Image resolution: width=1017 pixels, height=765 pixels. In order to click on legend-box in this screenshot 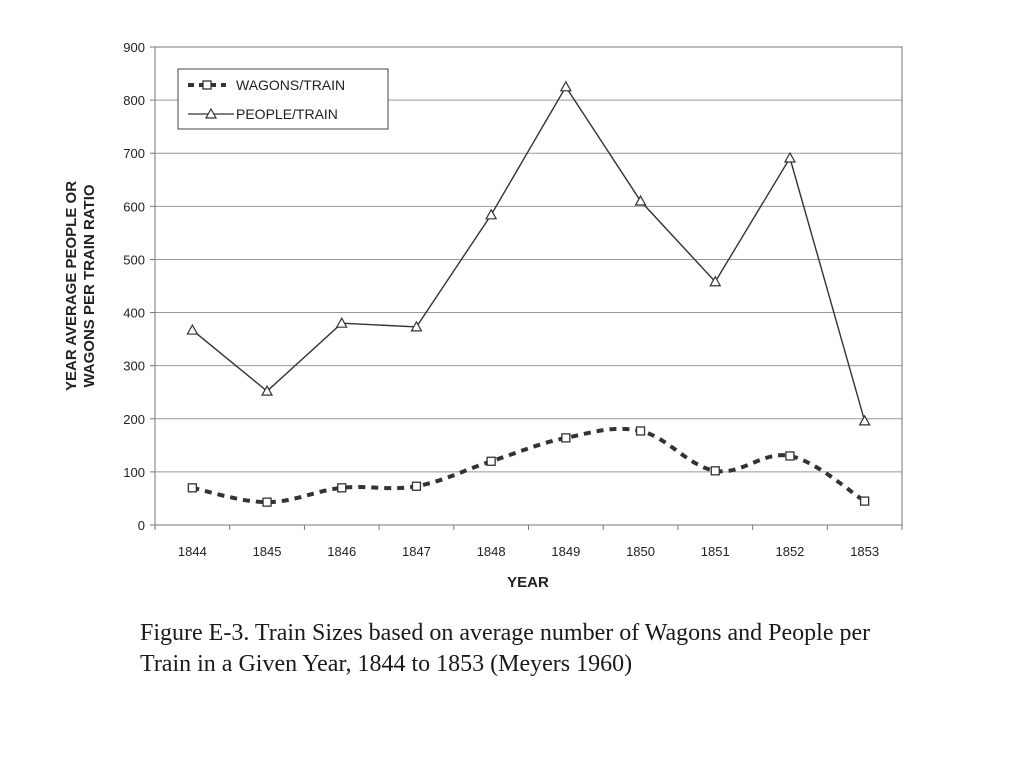, I will do `click(283, 99)`.